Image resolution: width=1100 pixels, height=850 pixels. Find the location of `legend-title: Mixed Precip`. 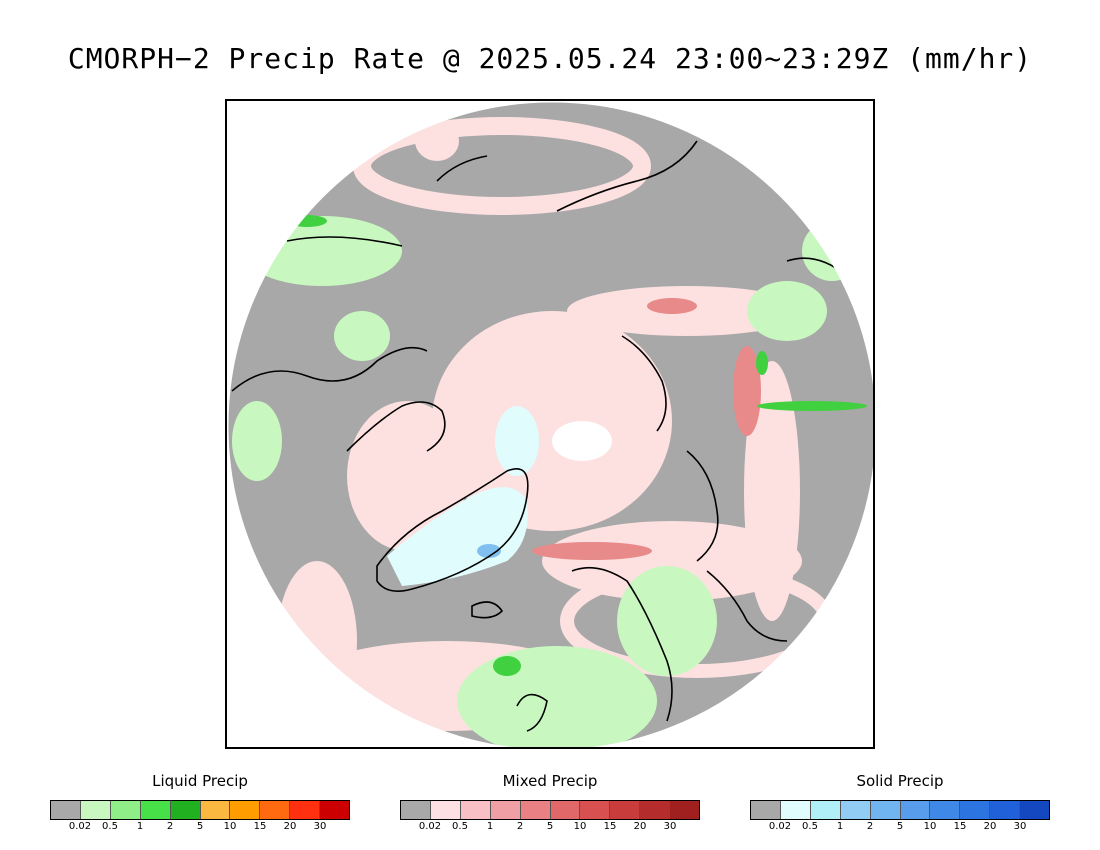

legend-title: Mixed Precip is located at coordinates (550, 781).